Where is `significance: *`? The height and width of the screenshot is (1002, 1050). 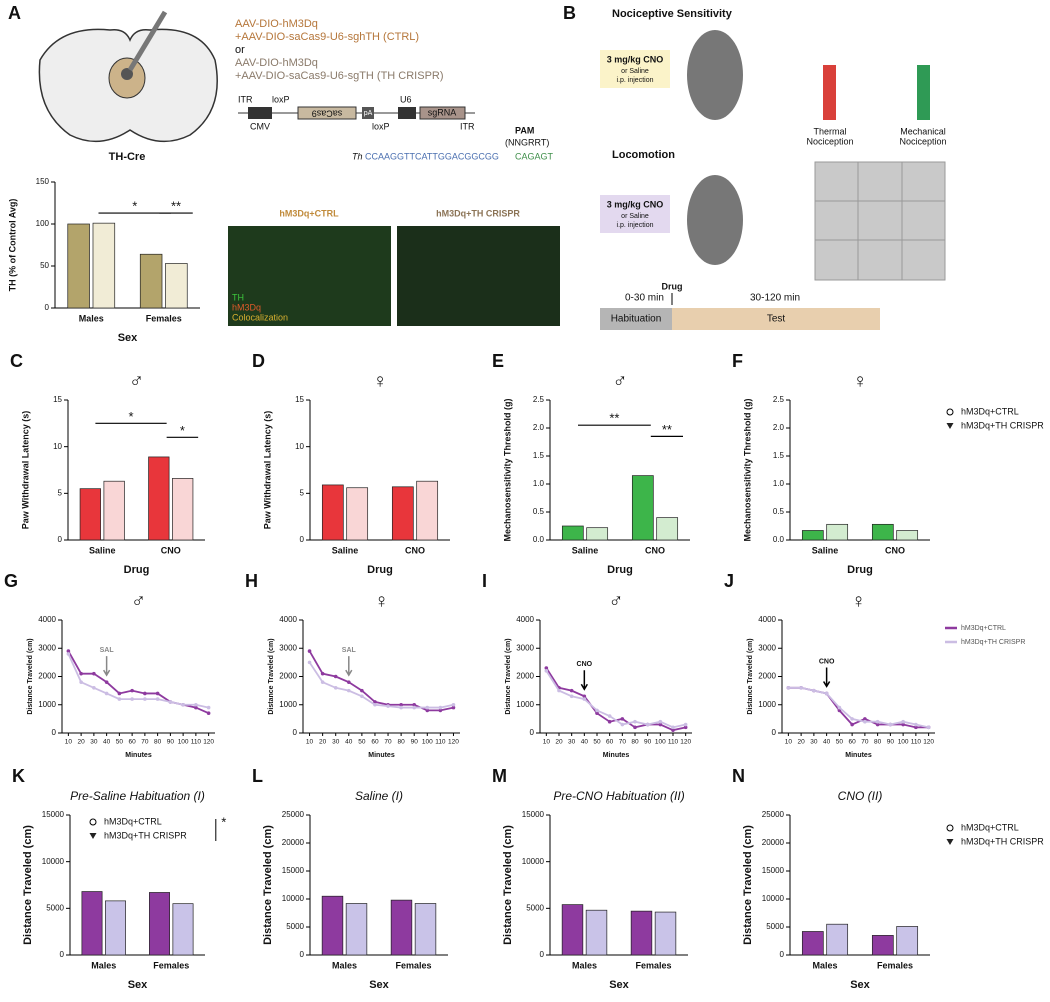
significance: * is located at coordinates (130, 416).